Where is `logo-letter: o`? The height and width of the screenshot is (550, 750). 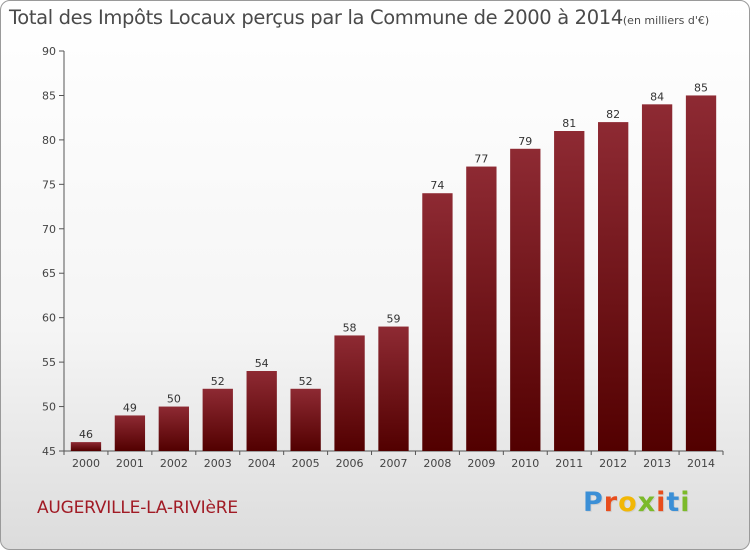 logo-letter: o is located at coordinates (628, 502).